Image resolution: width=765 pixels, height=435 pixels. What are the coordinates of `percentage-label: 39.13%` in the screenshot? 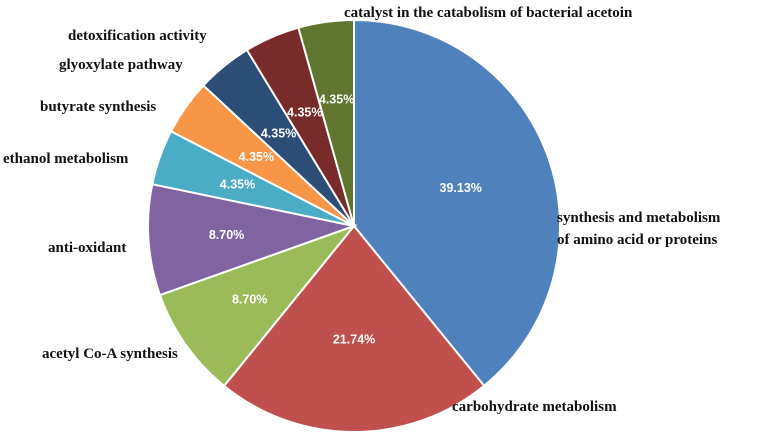 It's located at (461, 188).